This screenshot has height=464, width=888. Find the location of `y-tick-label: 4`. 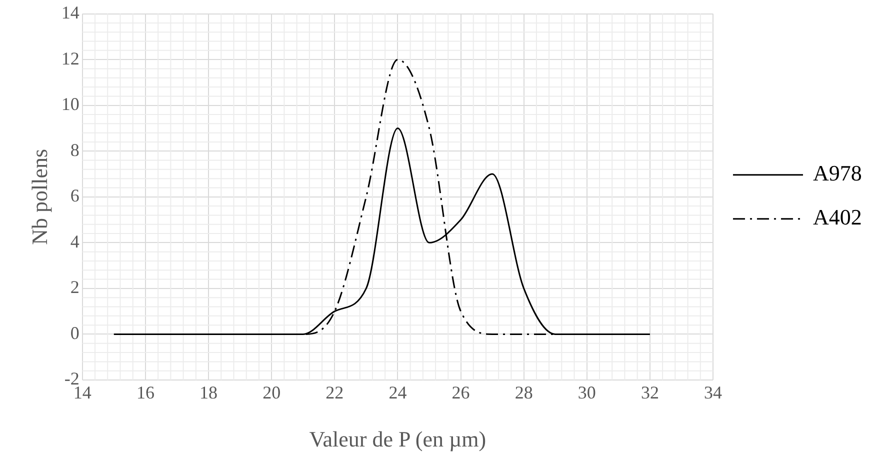

y-tick-label: 4 is located at coordinates (75, 241).